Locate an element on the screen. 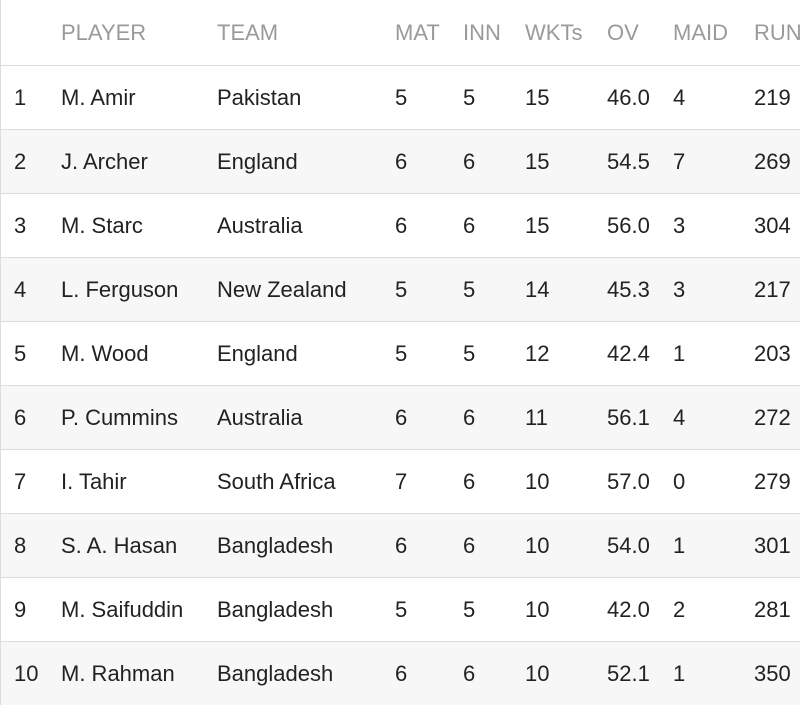  overs-cell: 42.4 is located at coordinates (628, 353).